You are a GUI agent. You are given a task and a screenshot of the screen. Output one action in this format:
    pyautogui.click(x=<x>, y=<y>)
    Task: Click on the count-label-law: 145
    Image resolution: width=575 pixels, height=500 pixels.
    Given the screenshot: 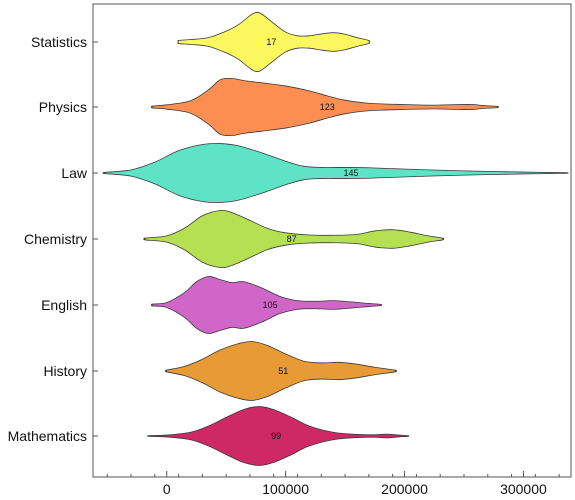 What is the action you would take?
    pyautogui.click(x=351, y=173)
    